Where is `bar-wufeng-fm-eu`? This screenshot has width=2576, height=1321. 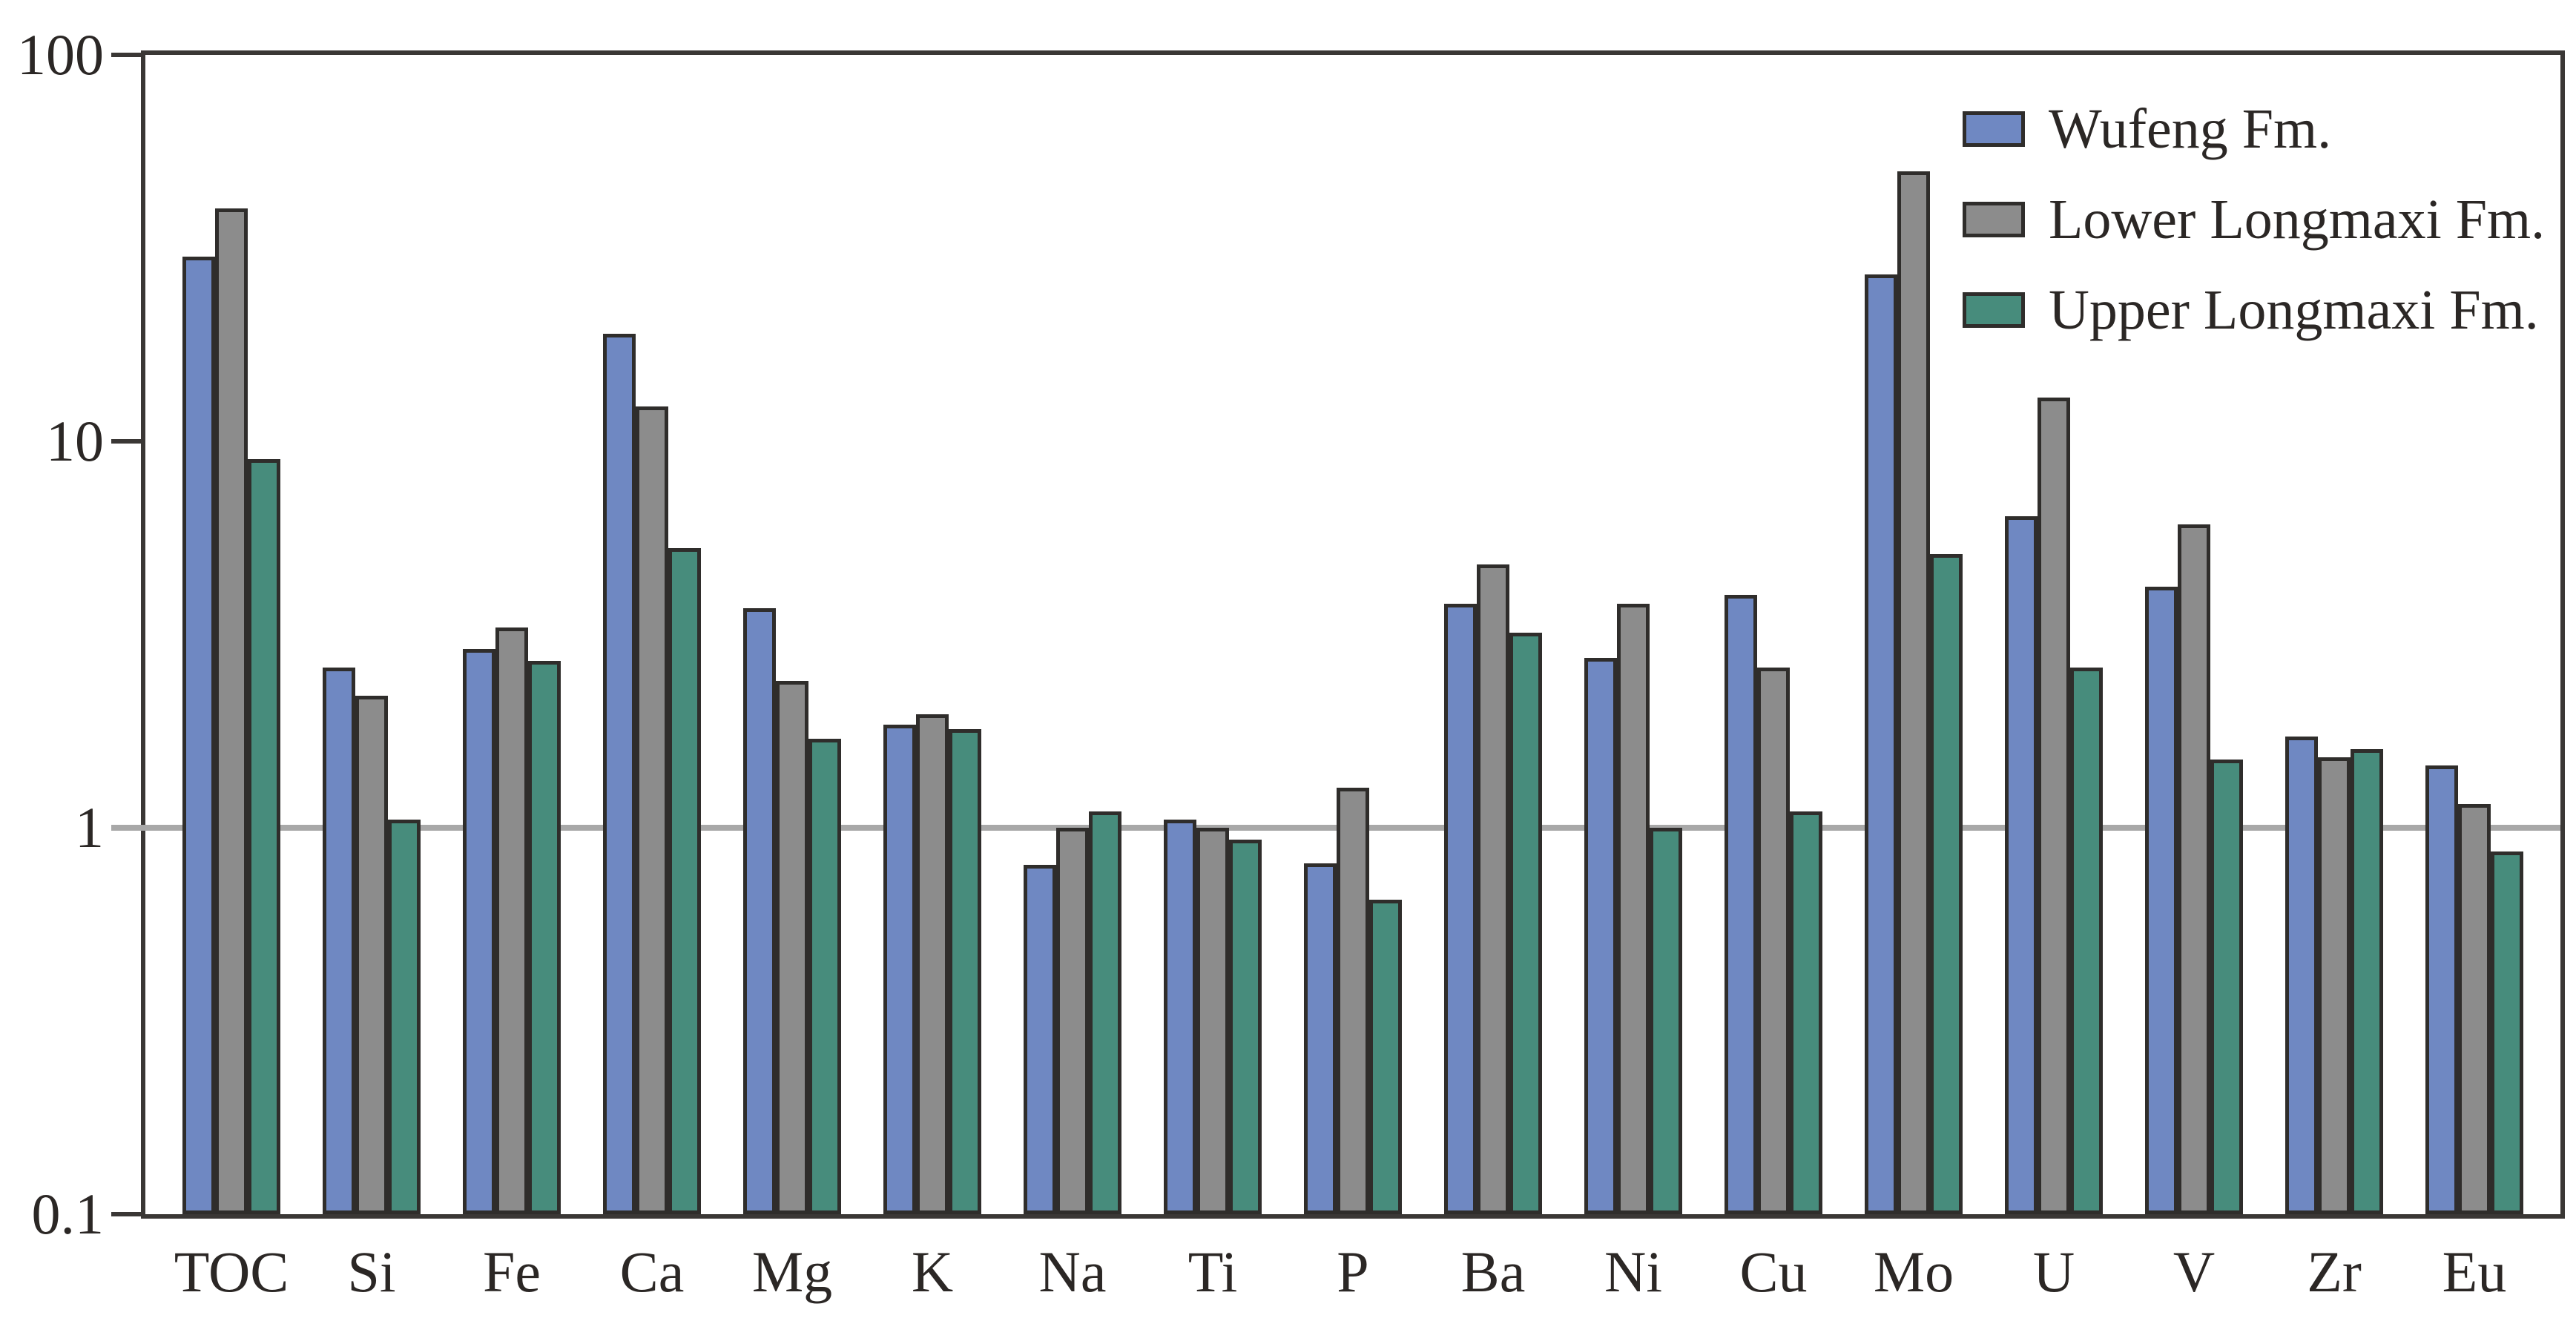
bar-wufeng-fm-eu is located at coordinates (2442, 989).